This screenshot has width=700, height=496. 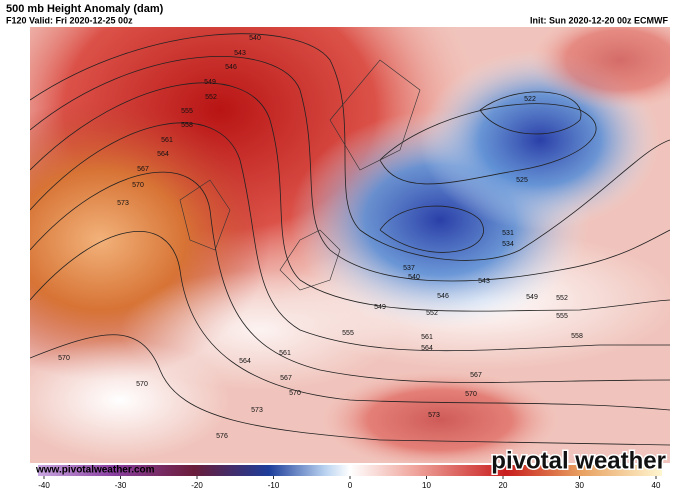 I want to click on colorbar-tick-label: -30, so click(x=121, y=485).